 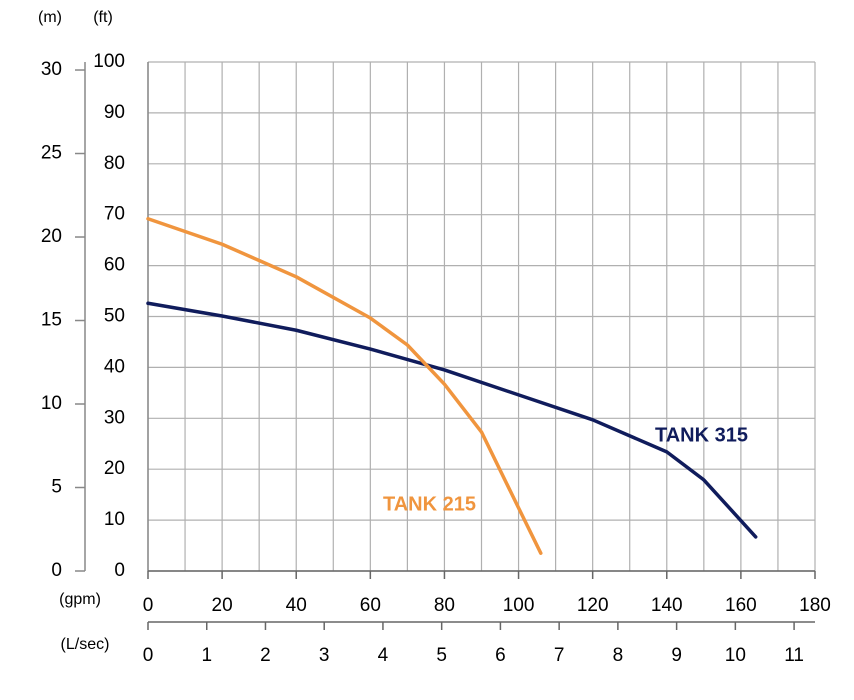 I want to click on x2-tick-label: 4, so click(x=383, y=655).